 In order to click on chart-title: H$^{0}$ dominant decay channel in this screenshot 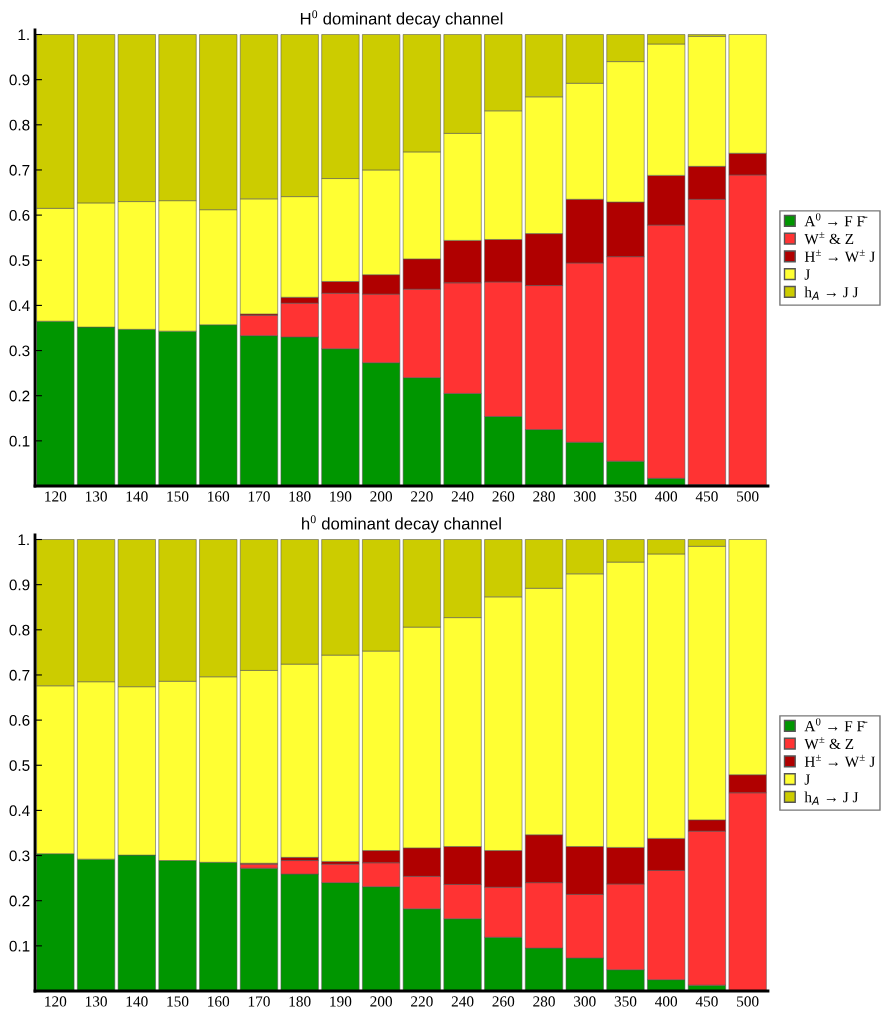, I will do `click(401, 19)`.